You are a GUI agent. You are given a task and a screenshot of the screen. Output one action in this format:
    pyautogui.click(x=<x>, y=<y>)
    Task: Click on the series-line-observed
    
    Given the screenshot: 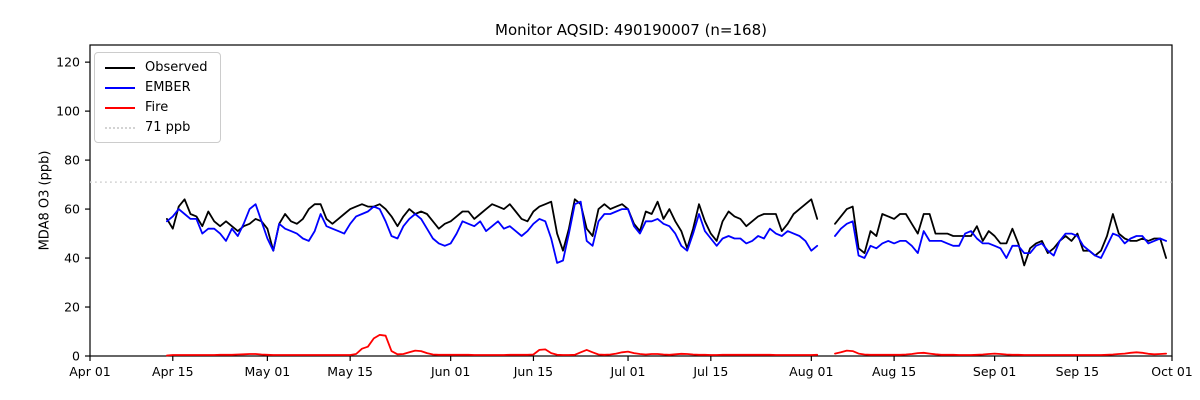 What is the action you would take?
    pyautogui.click(x=666, y=232)
    